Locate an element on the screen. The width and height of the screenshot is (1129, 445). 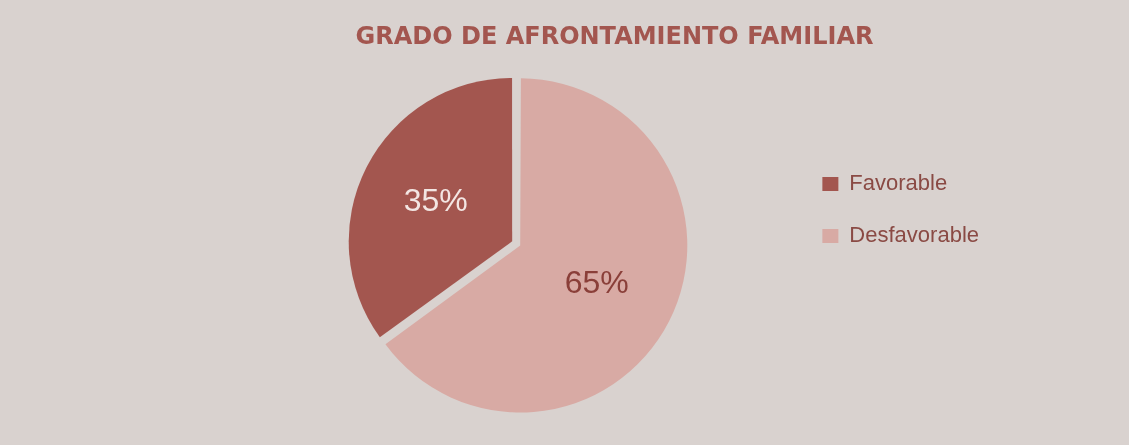
data-label: 35% is located at coordinates (435, 200).